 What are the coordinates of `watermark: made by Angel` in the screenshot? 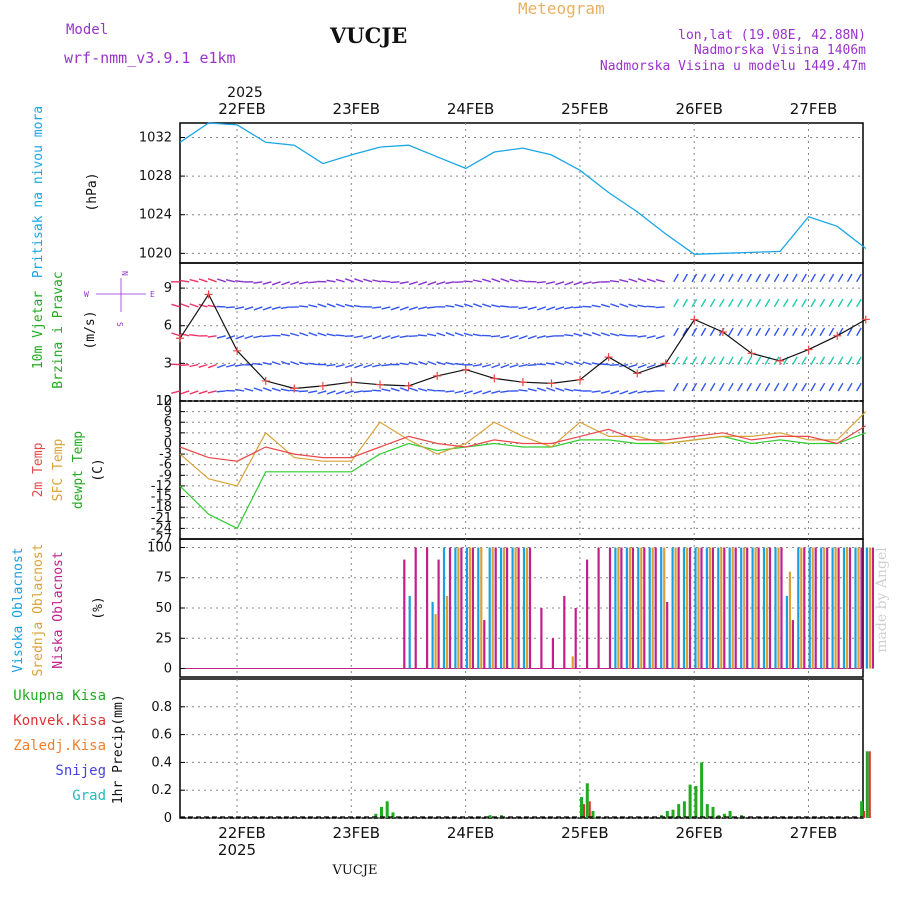 It's located at (882, 600).